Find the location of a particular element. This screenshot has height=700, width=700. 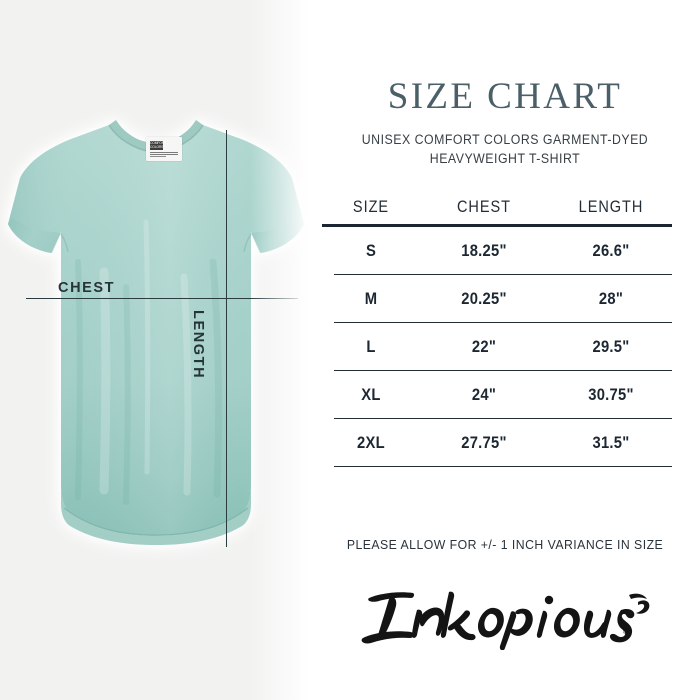

cell-length: 30.75ʺ is located at coordinates (611, 394).